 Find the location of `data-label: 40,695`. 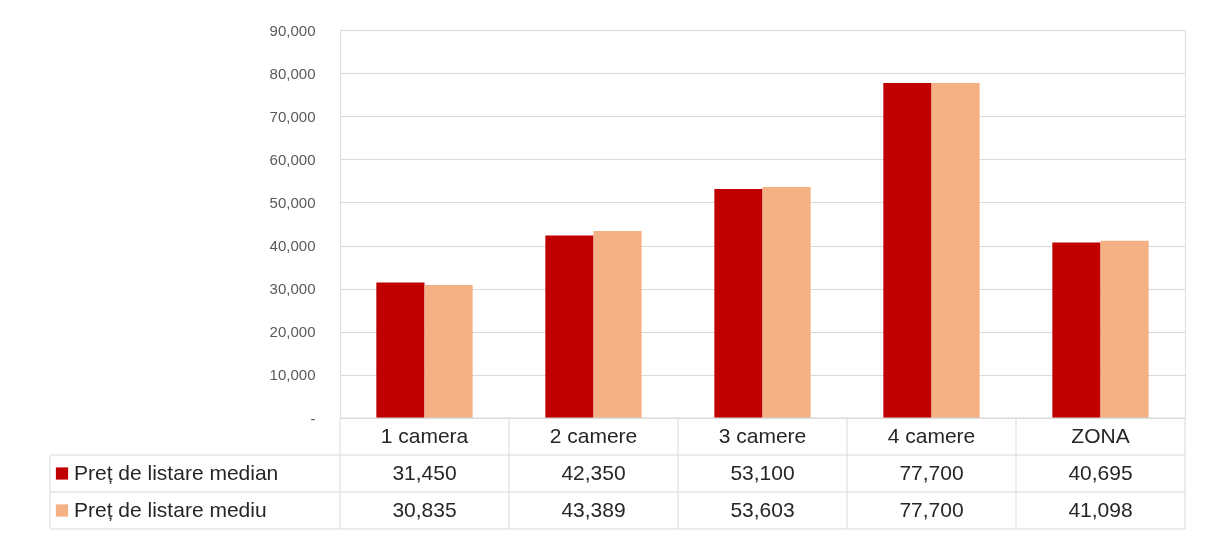

data-label: 40,695 is located at coordinates (1100, 472).